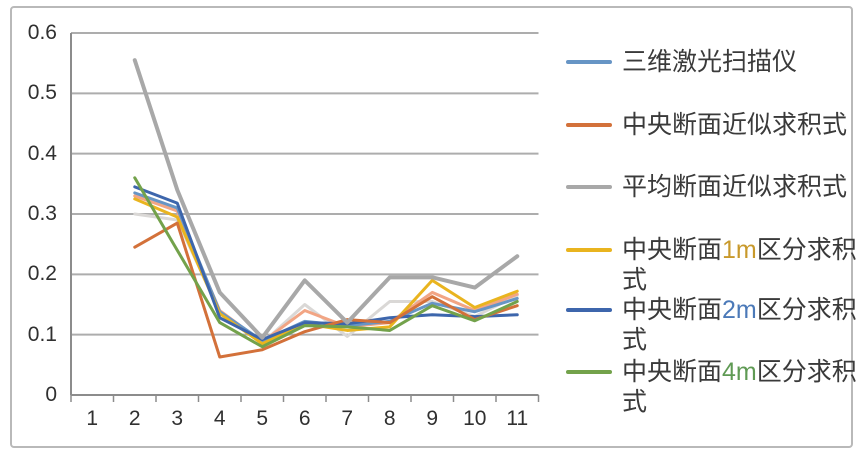  I want to click on x-axis-tick-label: 2, so click(134, 418).